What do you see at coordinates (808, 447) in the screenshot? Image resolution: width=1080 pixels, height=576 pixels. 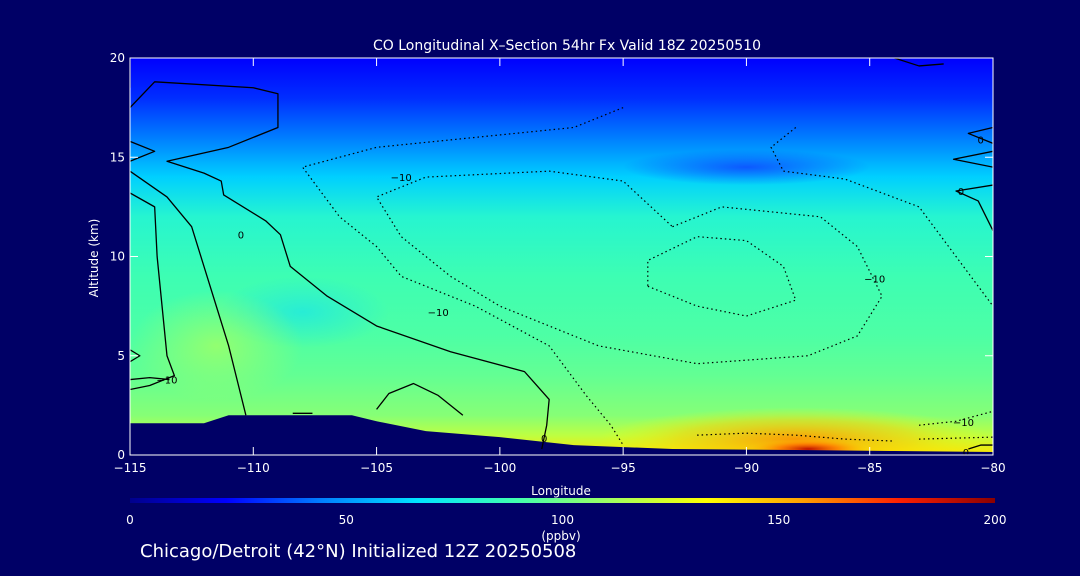 I see `surface-peak` at bounding box center [808, 447].